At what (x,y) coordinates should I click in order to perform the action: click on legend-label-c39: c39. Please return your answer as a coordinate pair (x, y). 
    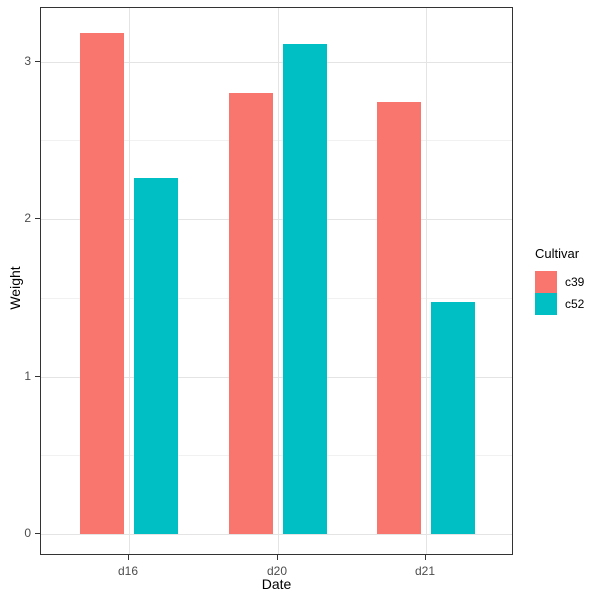
    Looking at the image, I should click on (575, 282).